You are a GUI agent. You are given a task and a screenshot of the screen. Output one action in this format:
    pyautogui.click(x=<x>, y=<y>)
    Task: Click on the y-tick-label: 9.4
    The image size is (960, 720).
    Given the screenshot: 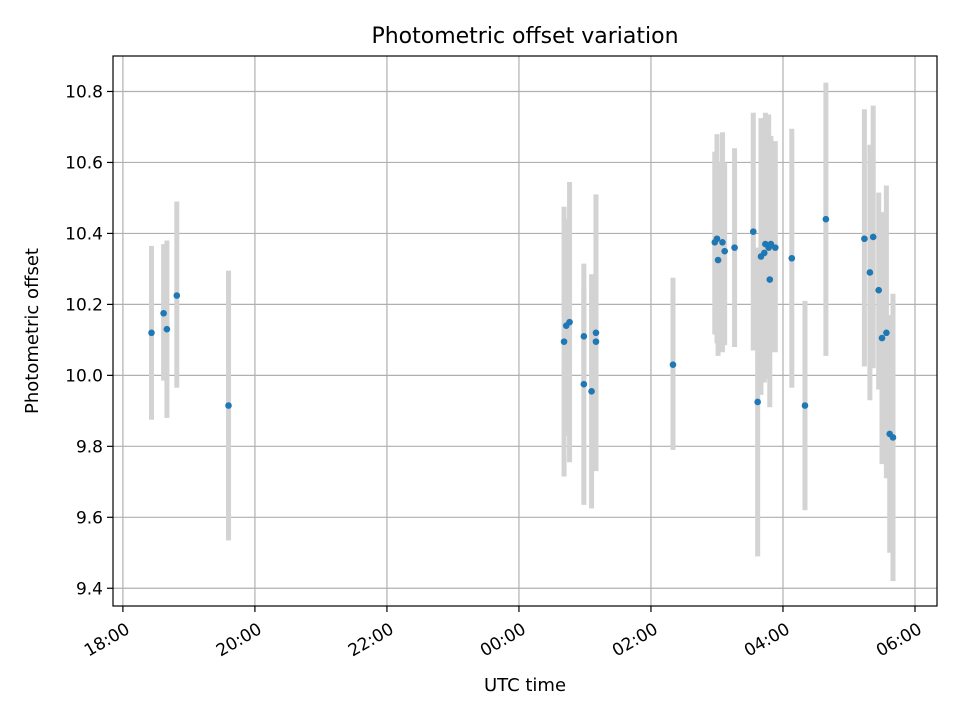 What is the action you would take?
    pyautogui.click(x=89, y=589)
    